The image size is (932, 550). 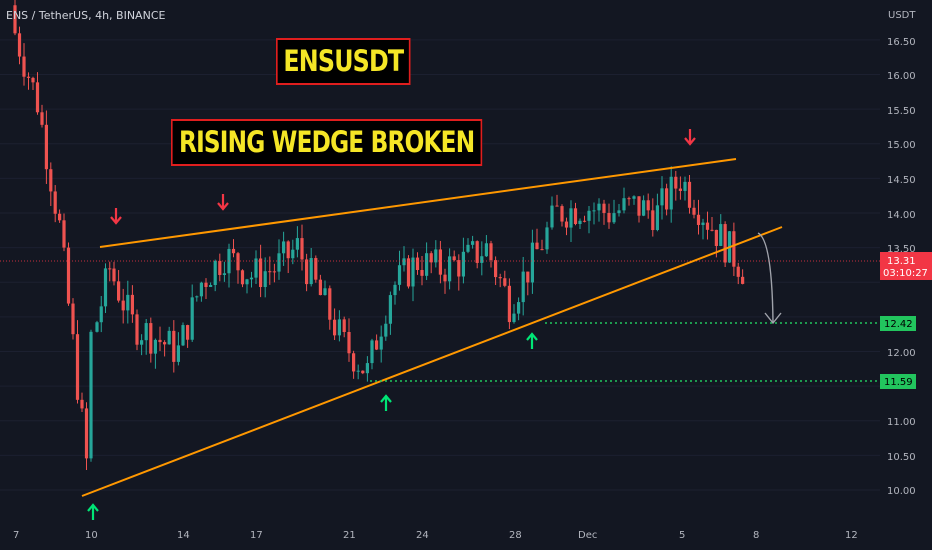 I want to click on price-tick-label: 12.00, so click(x=901, y=353).